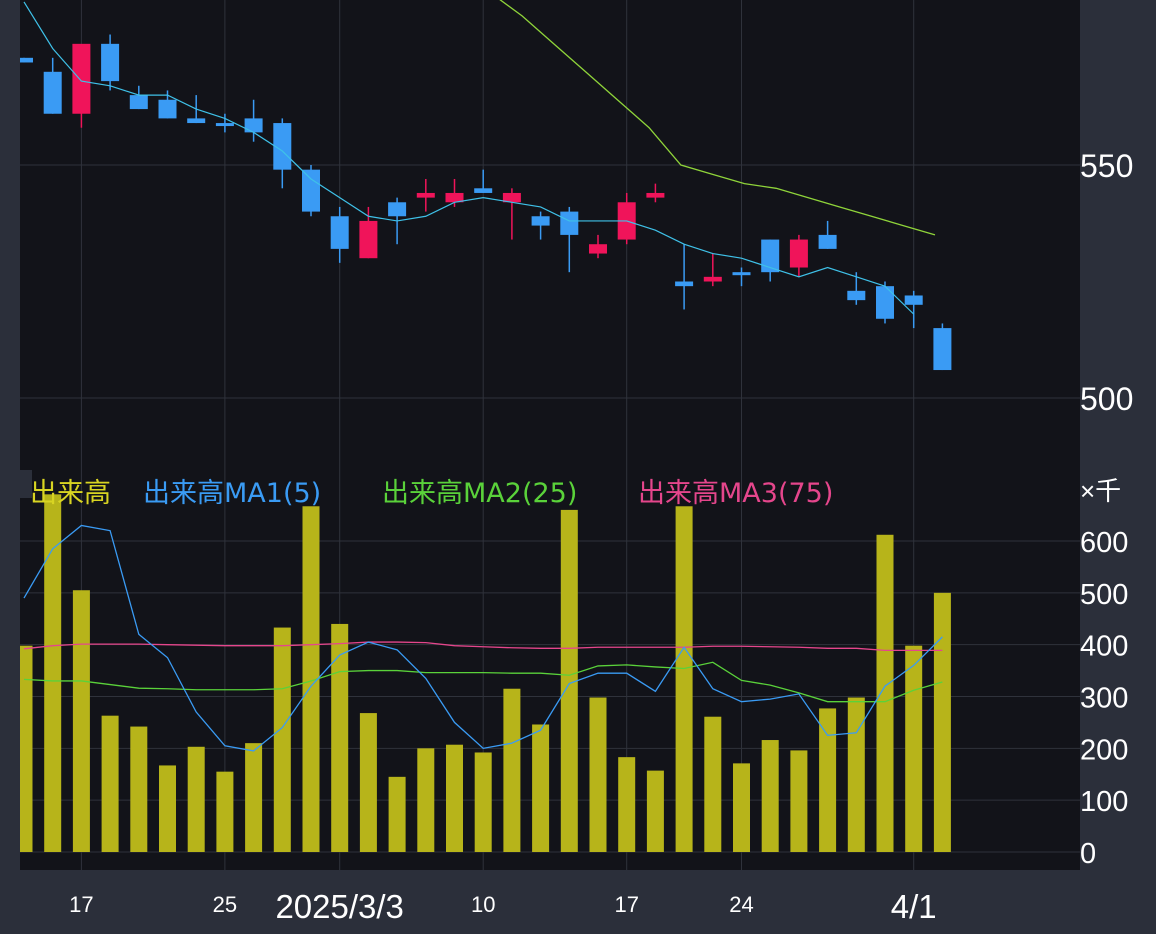 The width and height of the screenshot is (1156, 934). Describe the element at coordinates (1104, 543) in the screenshot. I see `volume-tick-label: 600` at that location.